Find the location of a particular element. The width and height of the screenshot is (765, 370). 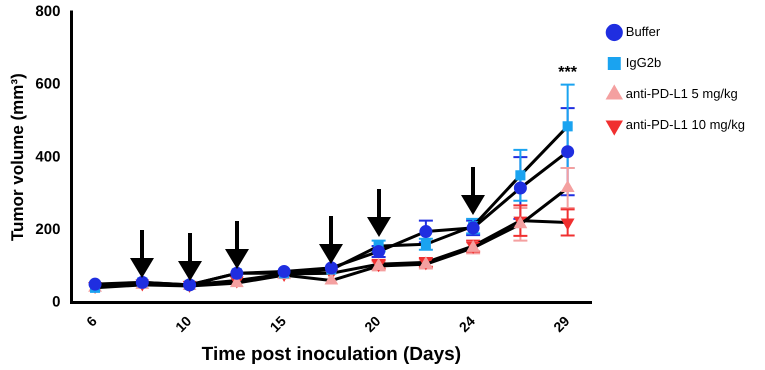

annotation: *** is located at coordinates (568, 72).